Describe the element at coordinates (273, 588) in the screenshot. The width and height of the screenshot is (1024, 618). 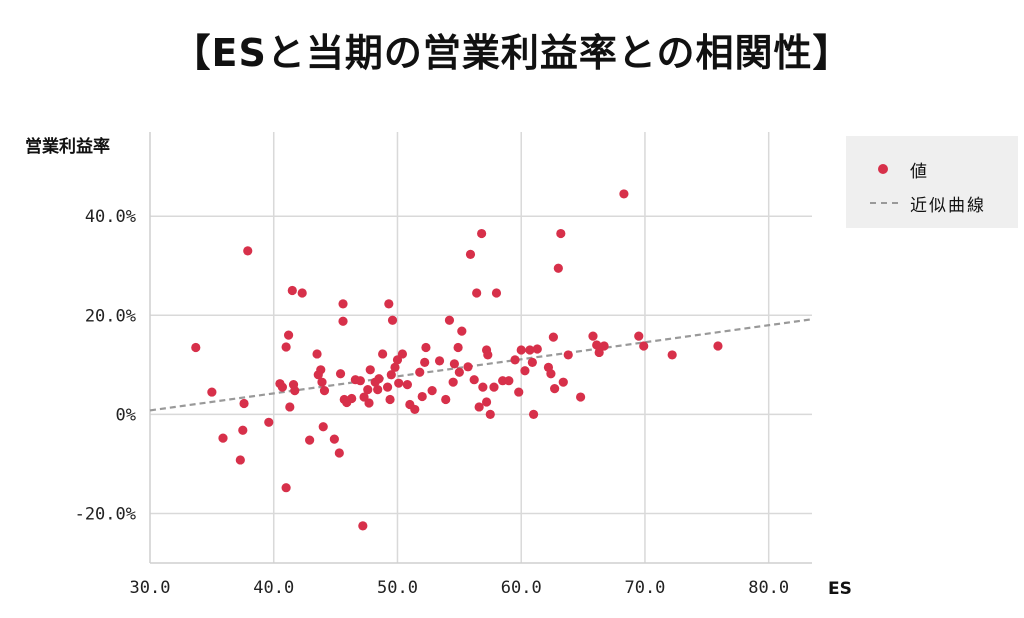
I see `x-tick-label: 40.0` at that location.